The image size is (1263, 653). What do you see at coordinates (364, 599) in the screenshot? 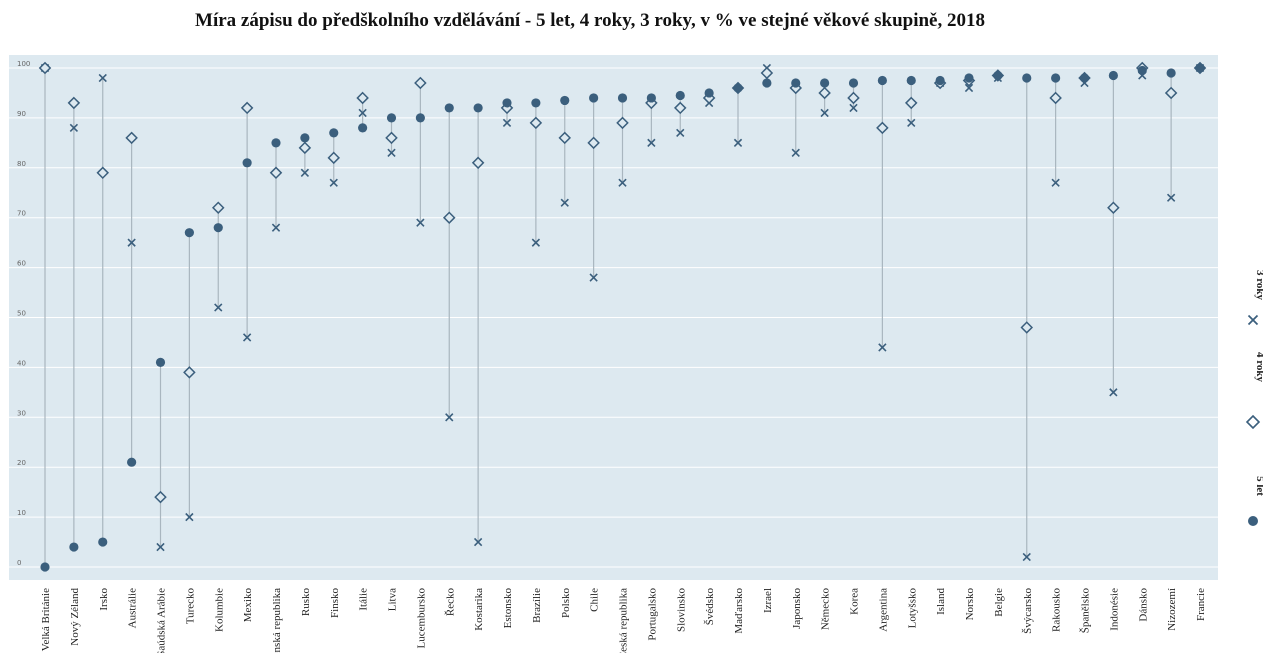
I see `x-category-label: Itálie` at bounding box center [364, 599].